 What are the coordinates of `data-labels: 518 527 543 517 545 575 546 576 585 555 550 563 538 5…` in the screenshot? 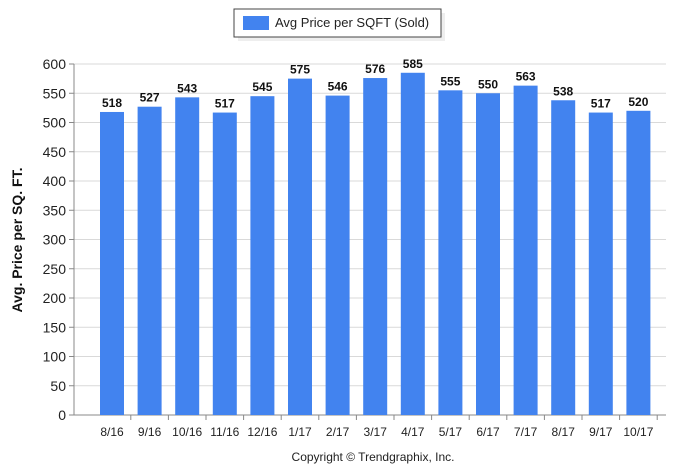 It's located at (375, 84).